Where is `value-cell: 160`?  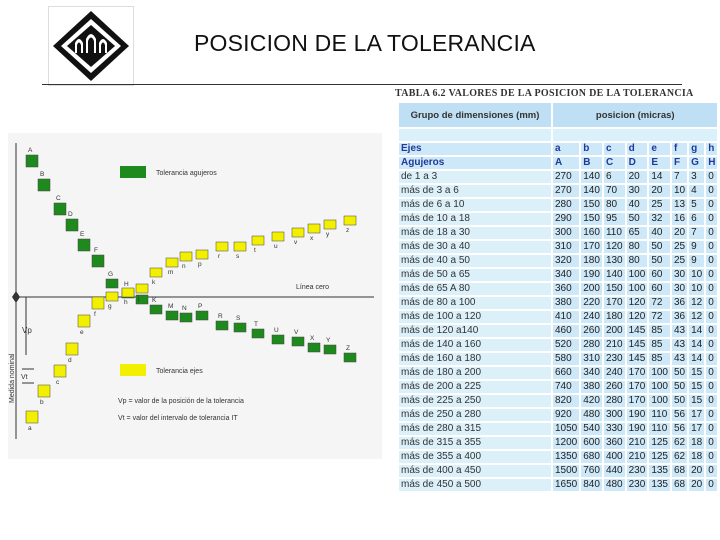
value-cell: 160 is located at coordinates (591, 233).